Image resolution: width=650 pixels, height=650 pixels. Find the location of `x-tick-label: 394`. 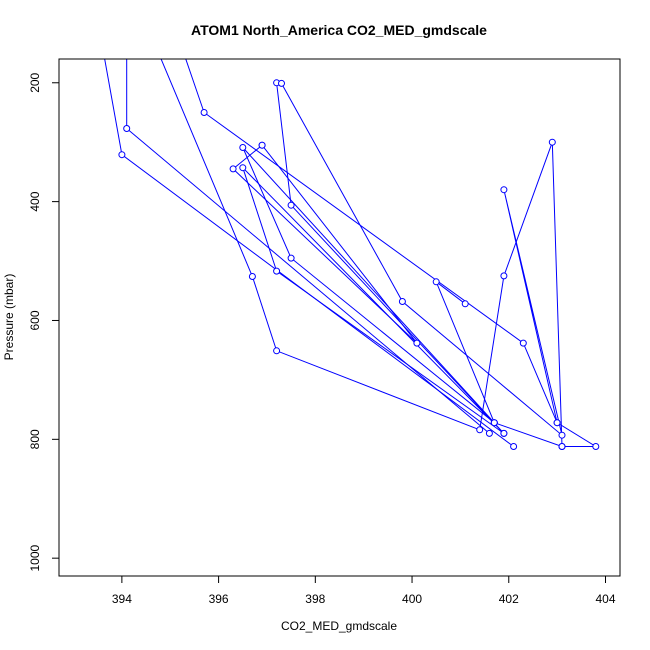

x-tick-label: 394 is located at coordinates (122, 599).